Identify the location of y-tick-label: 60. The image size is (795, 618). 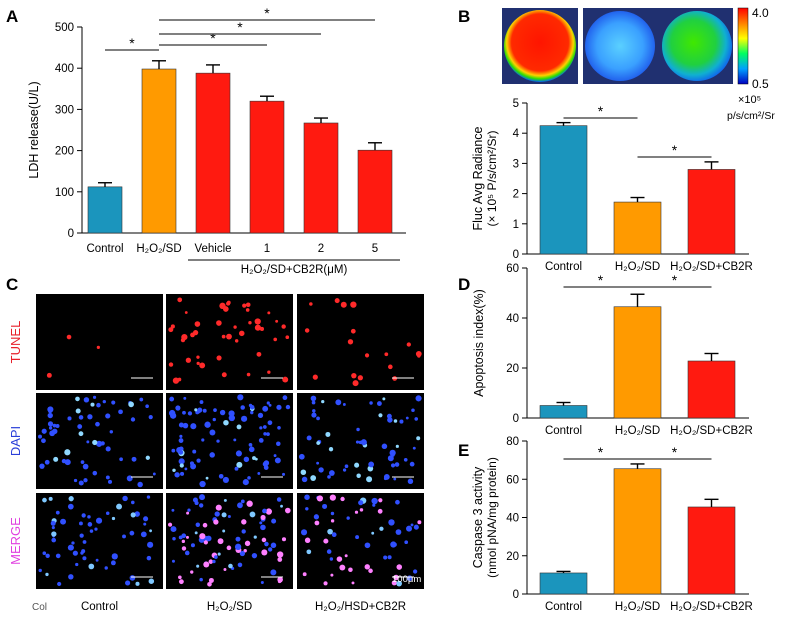
(512, 480).